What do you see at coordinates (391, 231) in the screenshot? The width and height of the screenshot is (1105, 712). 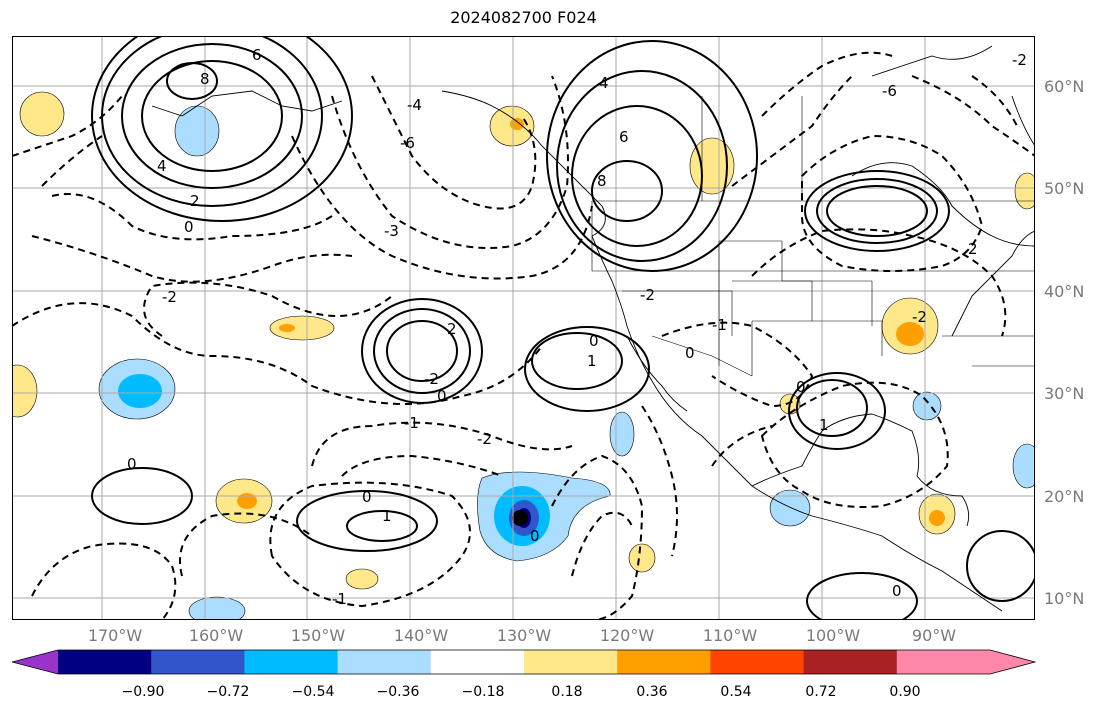 I see `contour-label: -3` at bounding box center [391, 231].